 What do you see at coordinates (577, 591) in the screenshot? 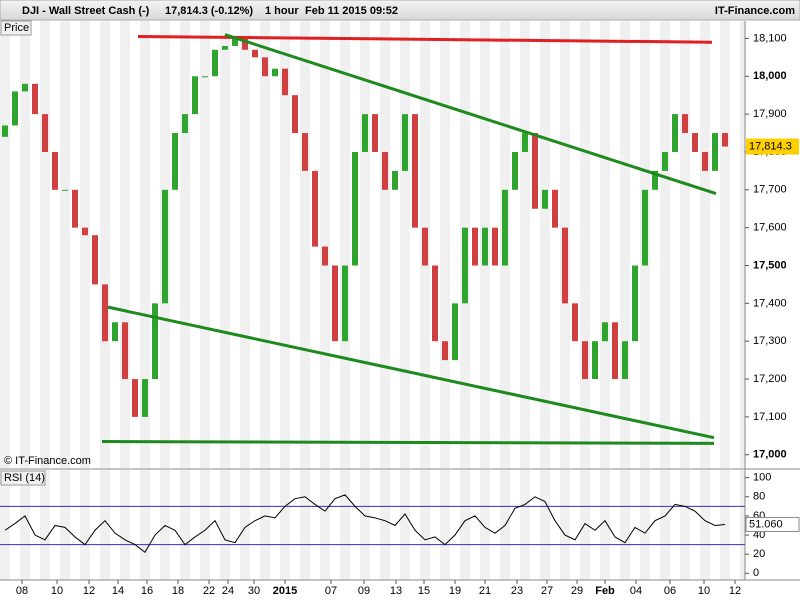
I see `x-tick-label: 29` at bounding box center [577, 591].